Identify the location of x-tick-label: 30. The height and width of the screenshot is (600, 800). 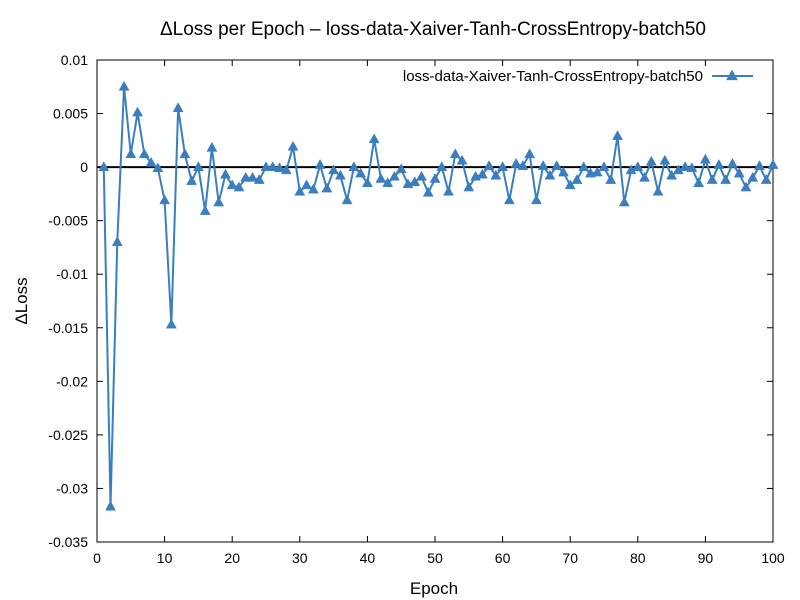
(300, 558).